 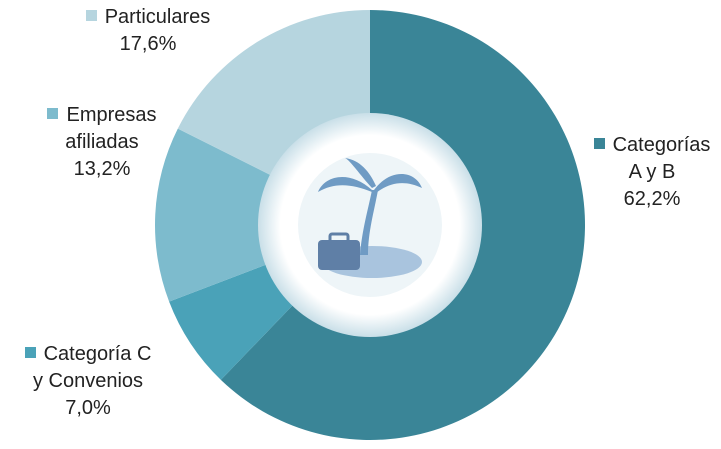 I want to click on slice-label: Particulares 17,6%, so click(x=148, y=31).